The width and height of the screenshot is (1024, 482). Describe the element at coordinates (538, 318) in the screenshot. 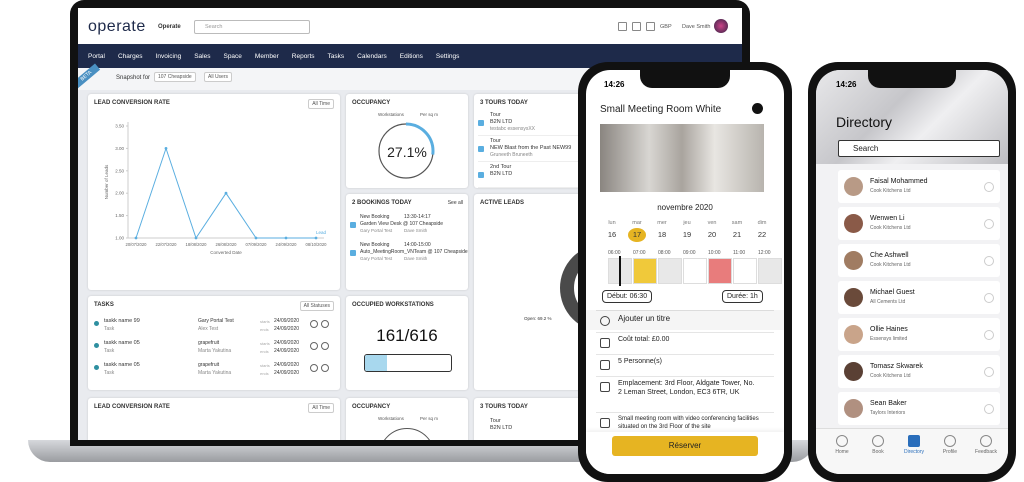

I see `leads-label: Open: 69.2 %` at that location.